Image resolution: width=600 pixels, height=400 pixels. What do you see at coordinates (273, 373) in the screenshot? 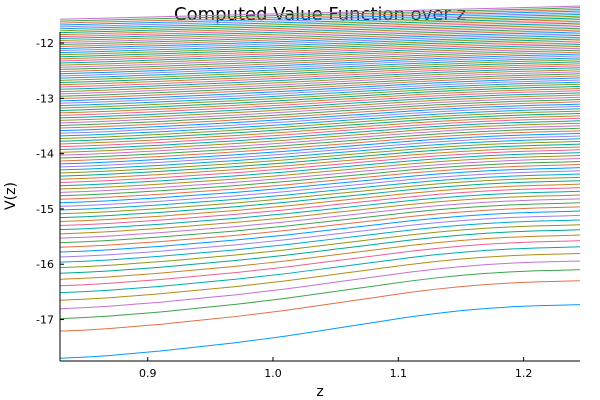
I see `x-tick-label: 1.0` at bounding box center [273, 373].